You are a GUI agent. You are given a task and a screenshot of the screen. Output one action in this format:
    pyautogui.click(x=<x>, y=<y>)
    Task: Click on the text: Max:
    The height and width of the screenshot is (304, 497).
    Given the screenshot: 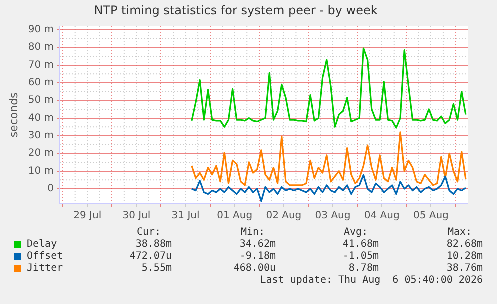 What is the action you would take?
    pyautogui.click(x=460, y=233)
    